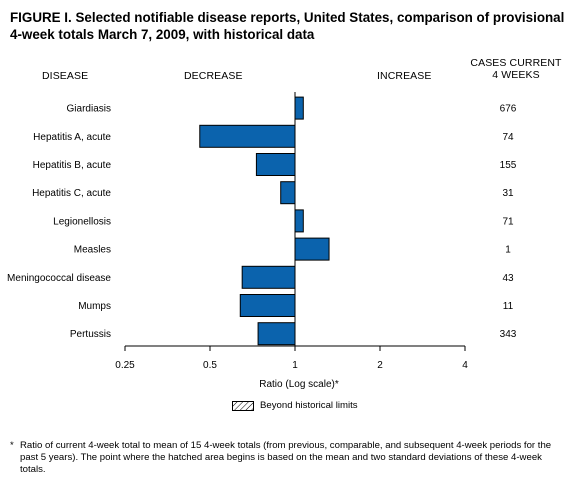 This screenshot has height=496, width=577. What do you see at coordinates (82, 221) in the screenshot?
I see `category-label: Legionellosis` at bounding box center [82, 221].